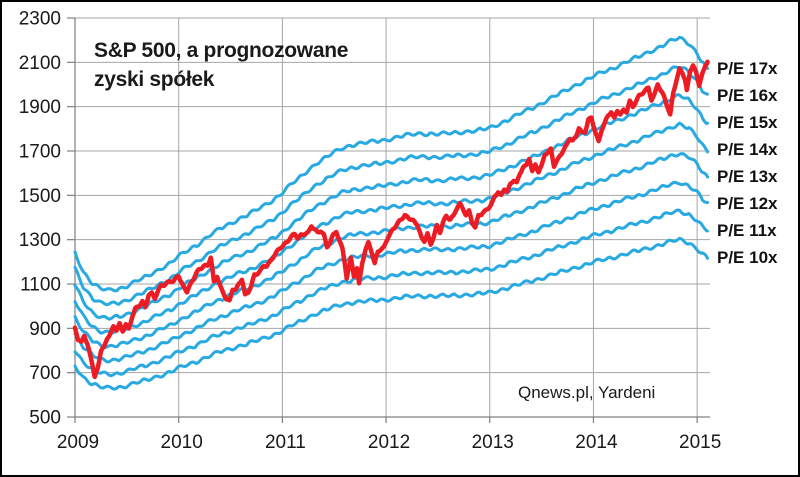 This screenshot has height=477, width=800. I want to click on pe-band-label-17x: P/E 17x, so click(747, 68).